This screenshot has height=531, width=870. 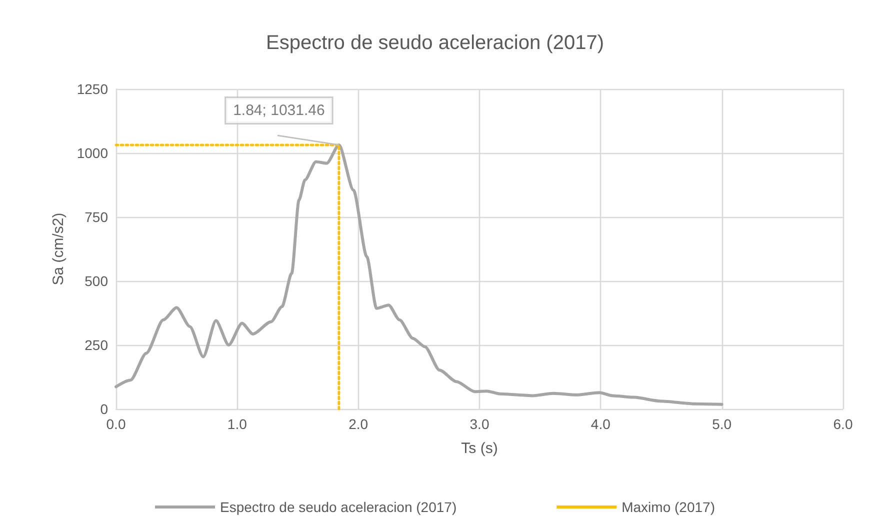 What do you see at coordinates (435, 43) in the screenshot?
I see `chart-title: Espectro de seudo aceleracion (2017)` at bounding box center [435, 43].